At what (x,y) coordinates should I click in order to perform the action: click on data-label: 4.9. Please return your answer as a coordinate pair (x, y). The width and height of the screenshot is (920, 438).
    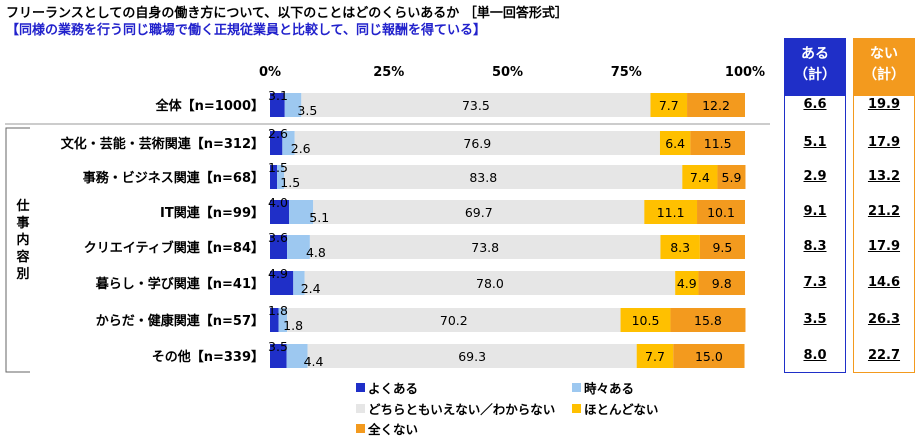
    Looking at the image, I should click on (278, 273).